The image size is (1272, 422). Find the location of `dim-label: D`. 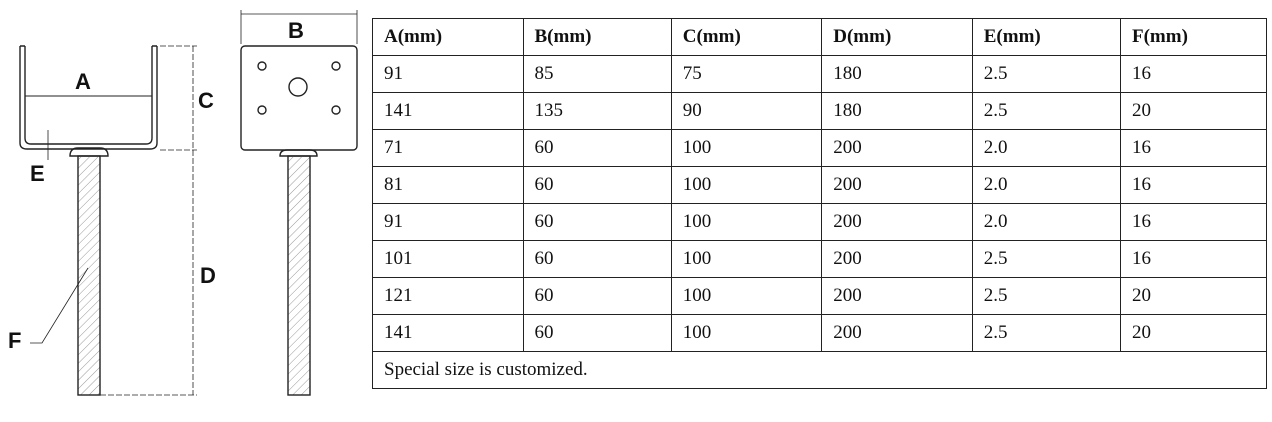

dim-label: D is located at coordinates (208, 275).